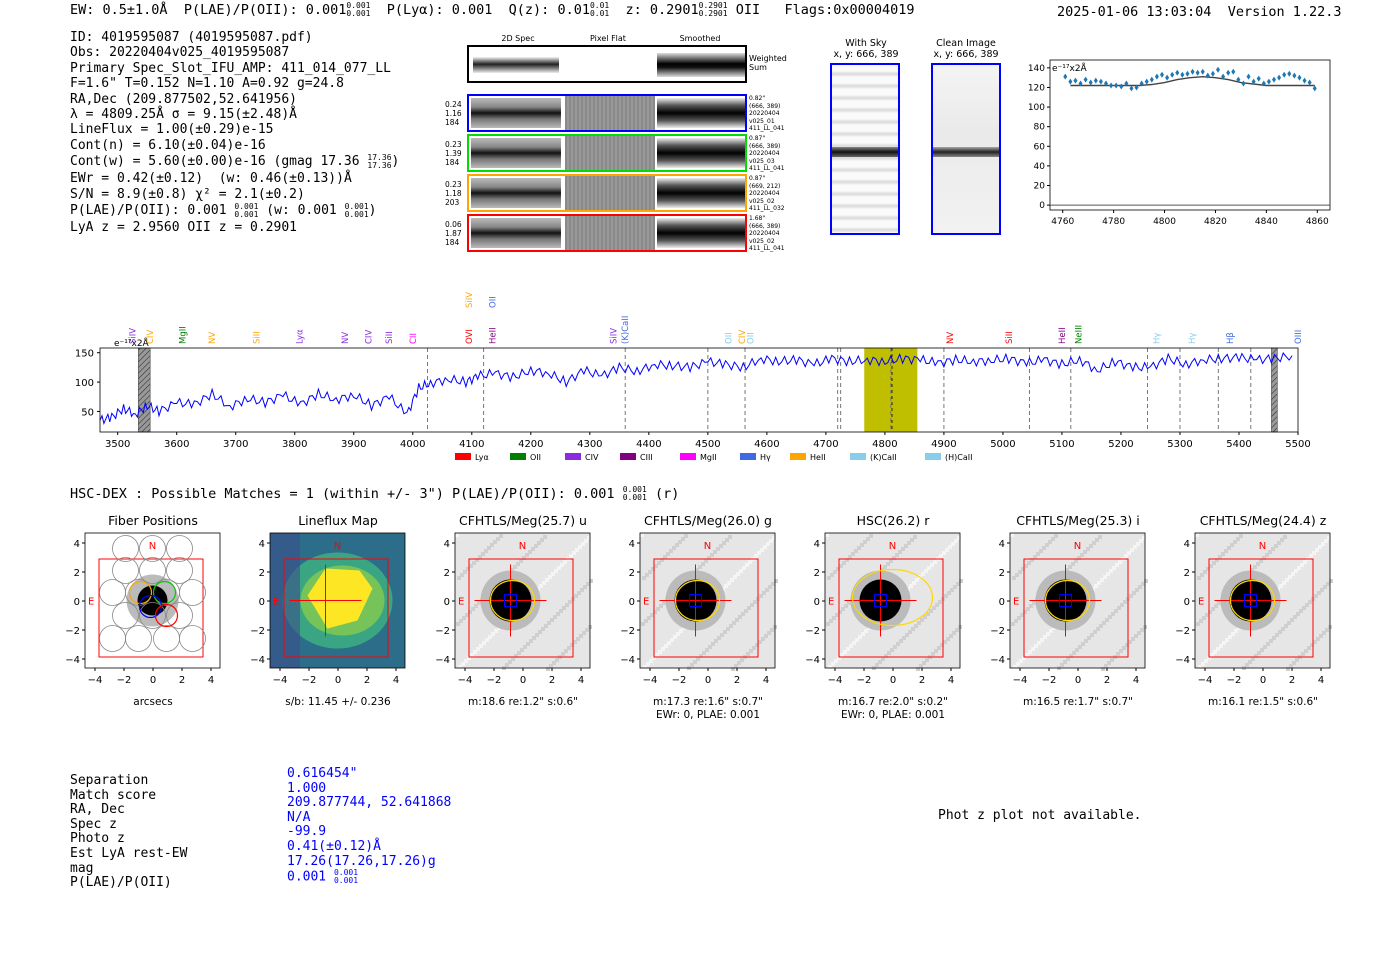 Image resolution: width=1400 pixels, height=953 pixels. I want to click on with-sky-header: With Sky x, y: 666, 389, so click(866, 49).